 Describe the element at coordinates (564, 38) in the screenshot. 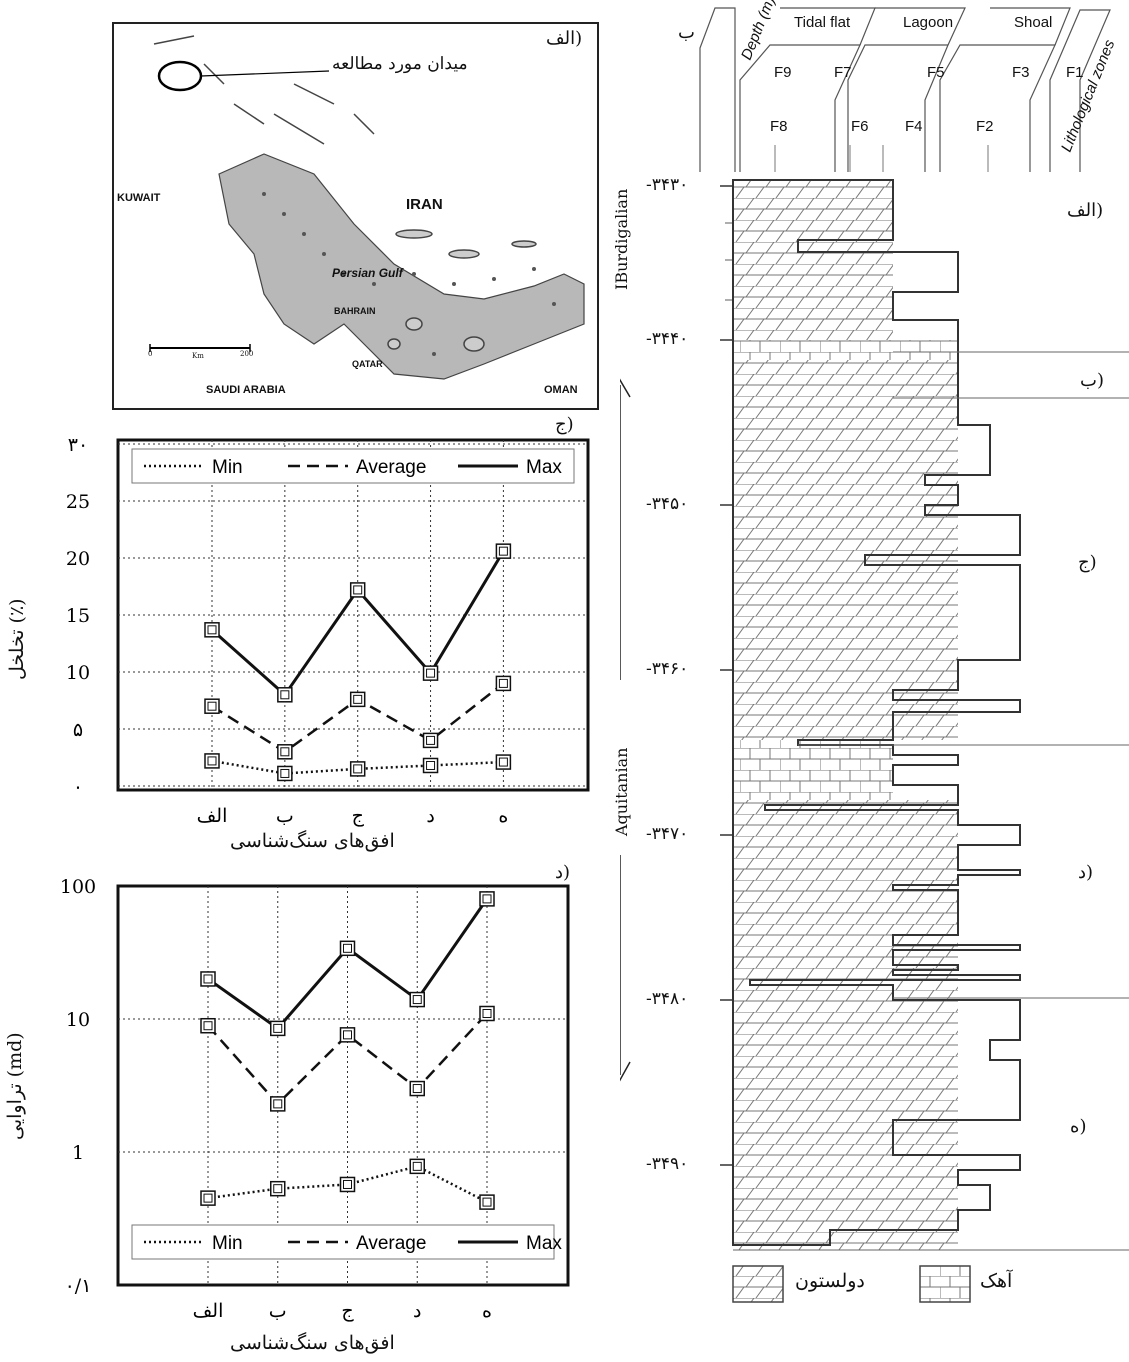

I see `map-panel-label: الف)` at that location.